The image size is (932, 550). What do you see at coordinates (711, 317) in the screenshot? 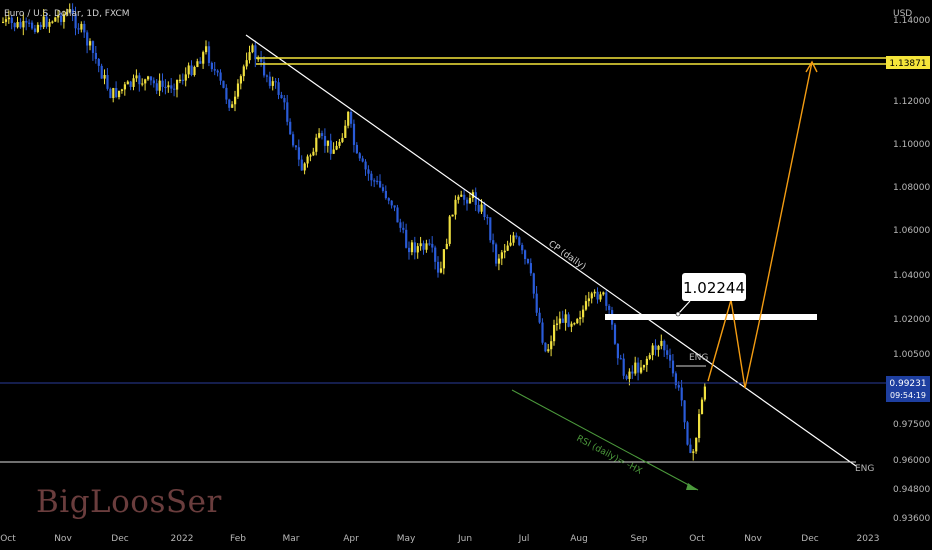
I see `target-level-bar` at bounding box center [711, 317].